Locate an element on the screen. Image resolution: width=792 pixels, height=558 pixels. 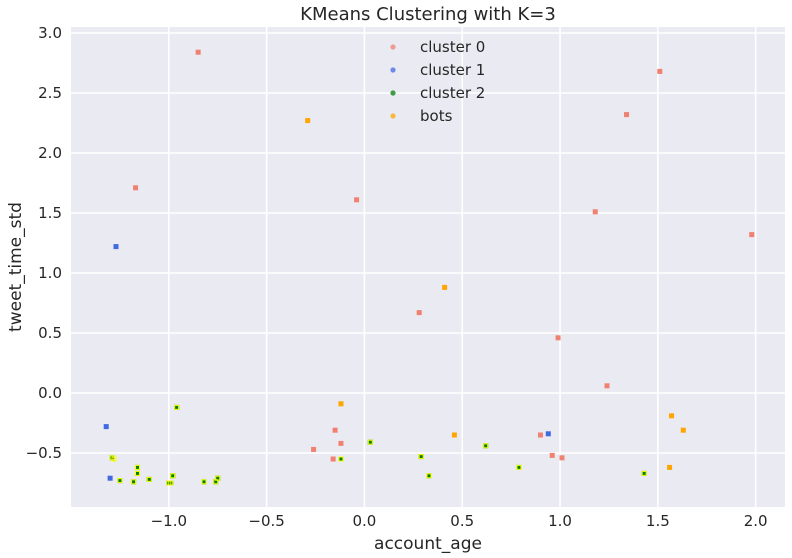
y-tick-label: 3.0 is located at coordinates (50, 33).